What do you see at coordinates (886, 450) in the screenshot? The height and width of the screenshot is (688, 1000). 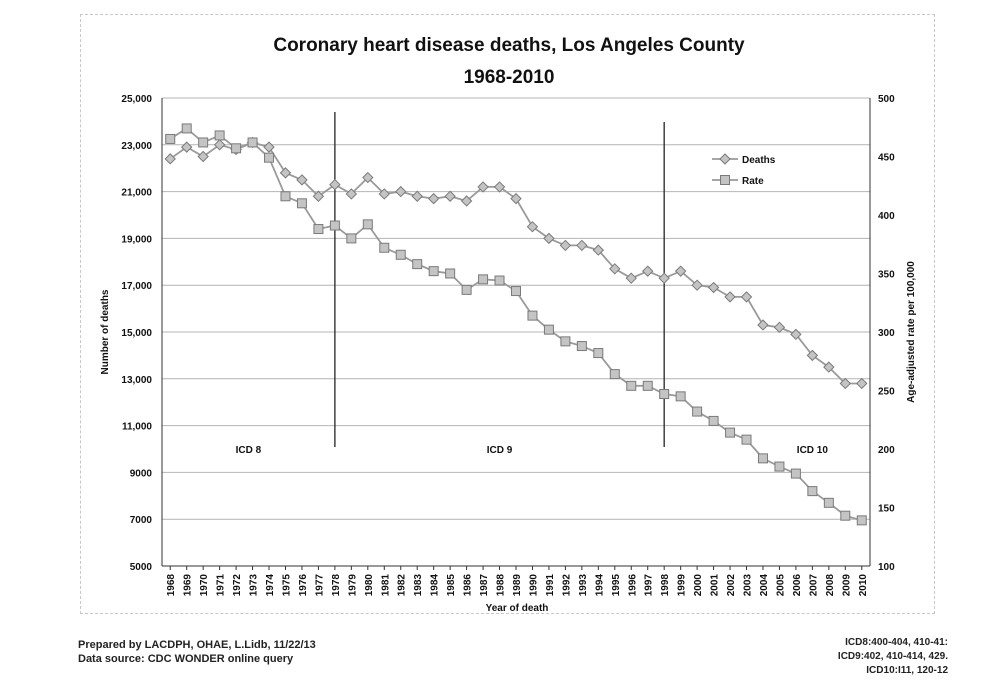 I see `y-tick-right-label: 200` at bounding box center [886, 450].